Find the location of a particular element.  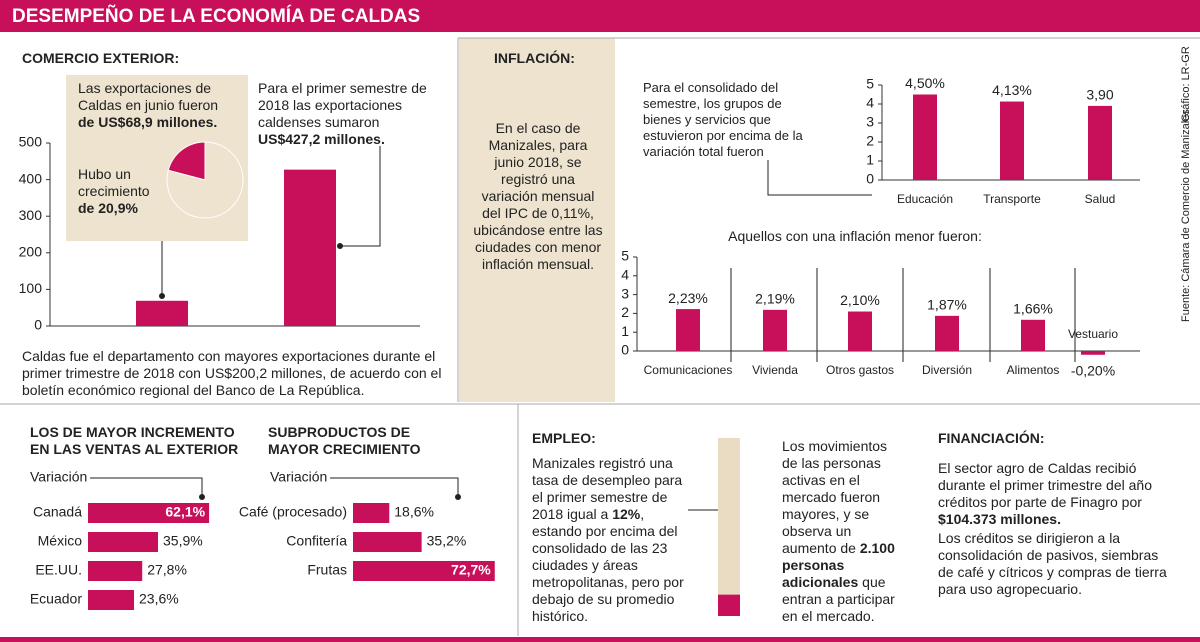

text-run: que entran a participar en el mercado. is located at coordinates (838, 599).